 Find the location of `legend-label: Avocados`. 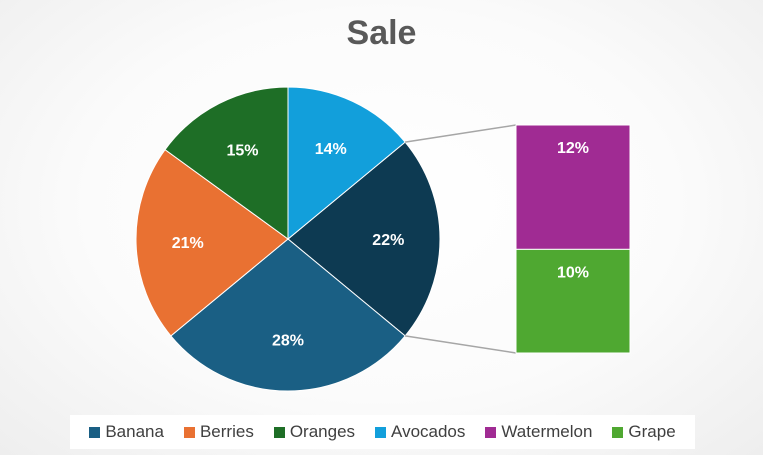

legend-label: Avocados is located at coordinates (428, 431).